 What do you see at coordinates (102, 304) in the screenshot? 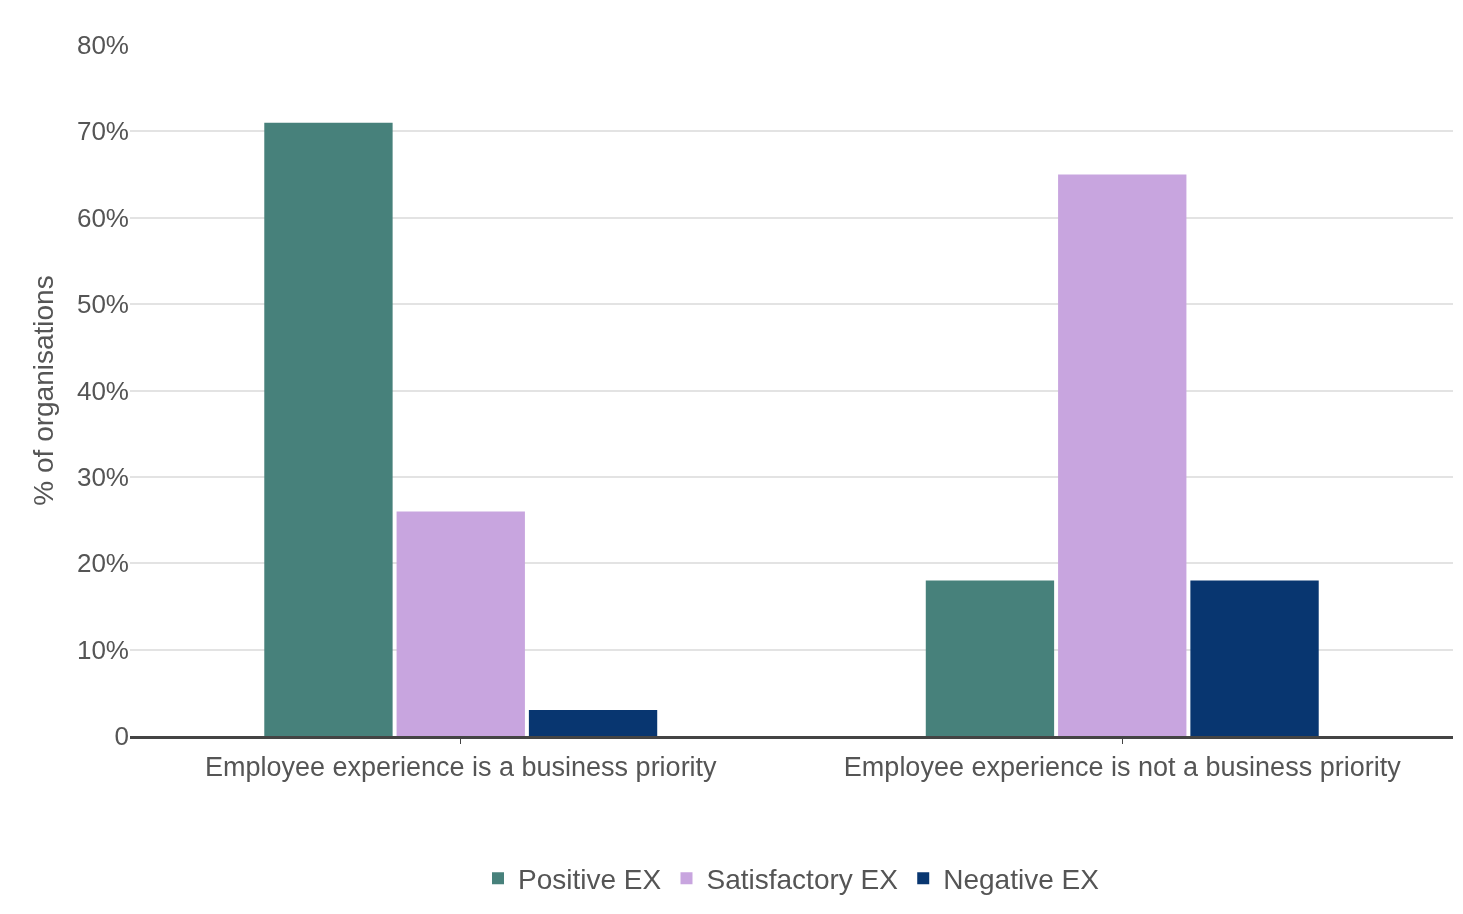
I see `y-tick-label: 50%` at bounding box center [102, 304].